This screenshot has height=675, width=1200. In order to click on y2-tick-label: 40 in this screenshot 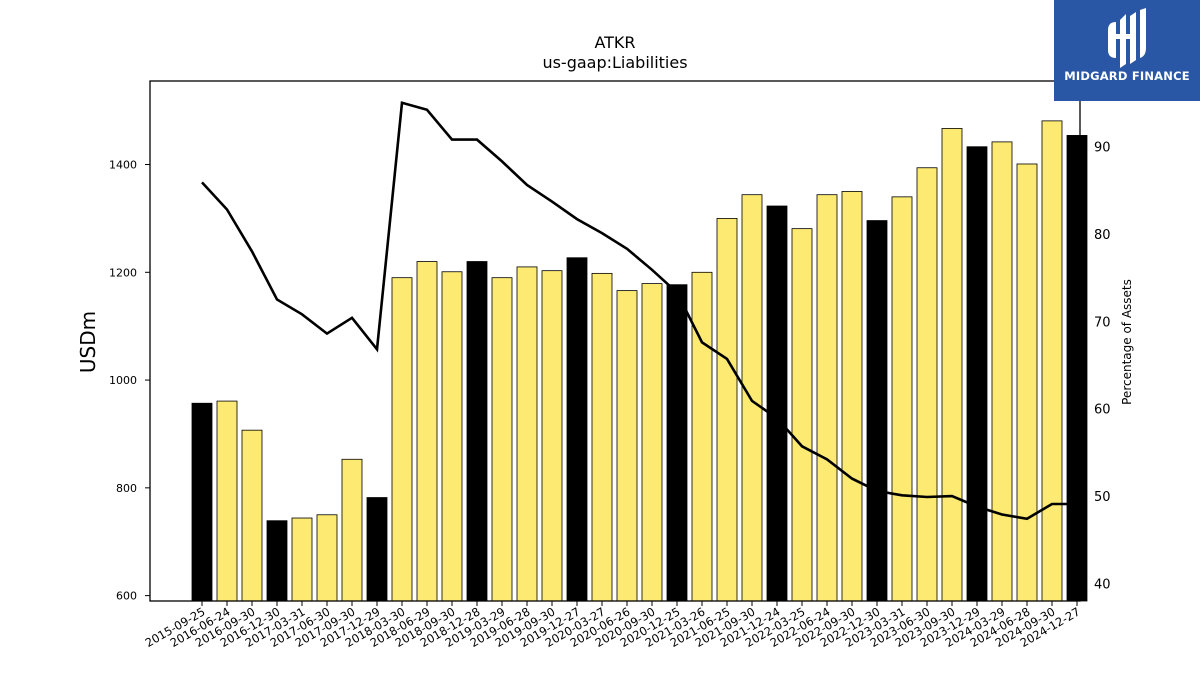, I will do `click(1102, 585)`.